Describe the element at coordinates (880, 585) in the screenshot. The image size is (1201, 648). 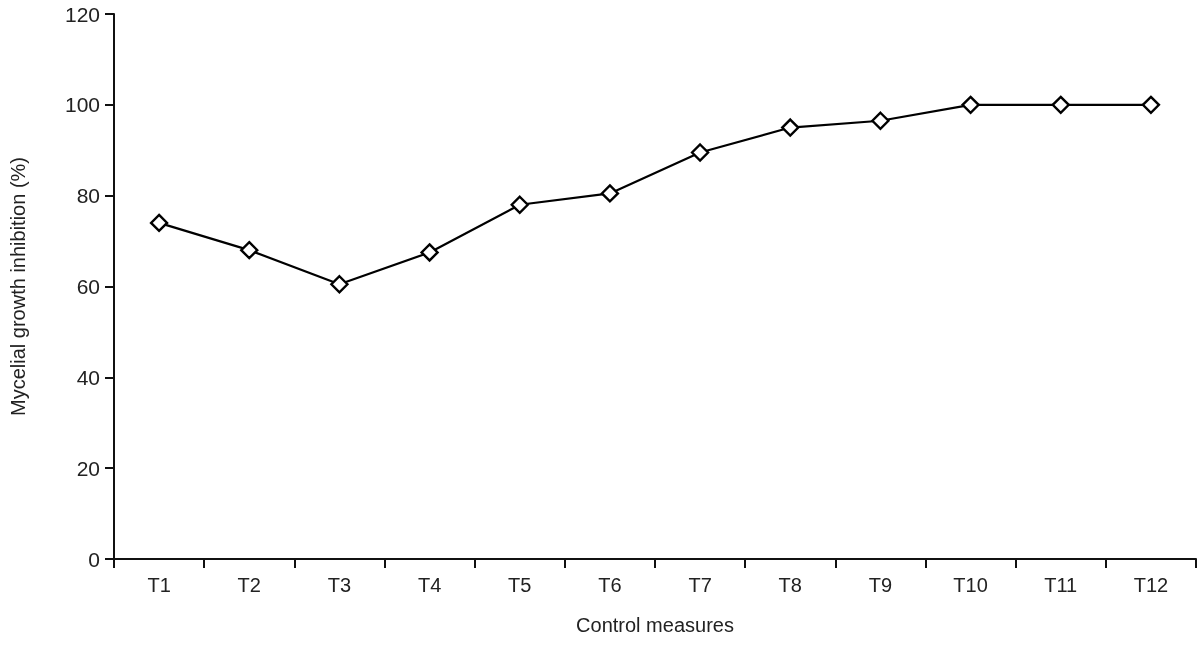
I see `x-tick-label: T9` at that location.